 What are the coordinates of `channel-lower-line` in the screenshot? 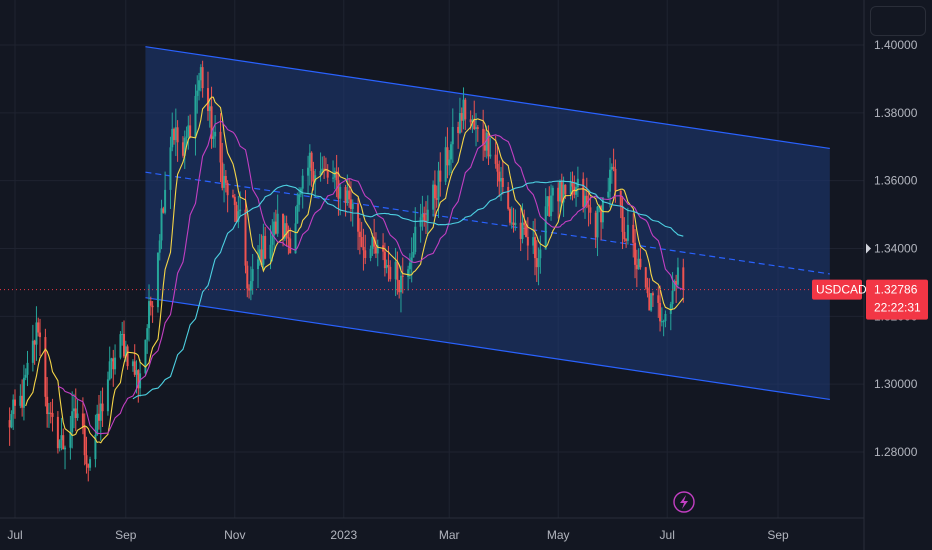 It's located at (487, 349).